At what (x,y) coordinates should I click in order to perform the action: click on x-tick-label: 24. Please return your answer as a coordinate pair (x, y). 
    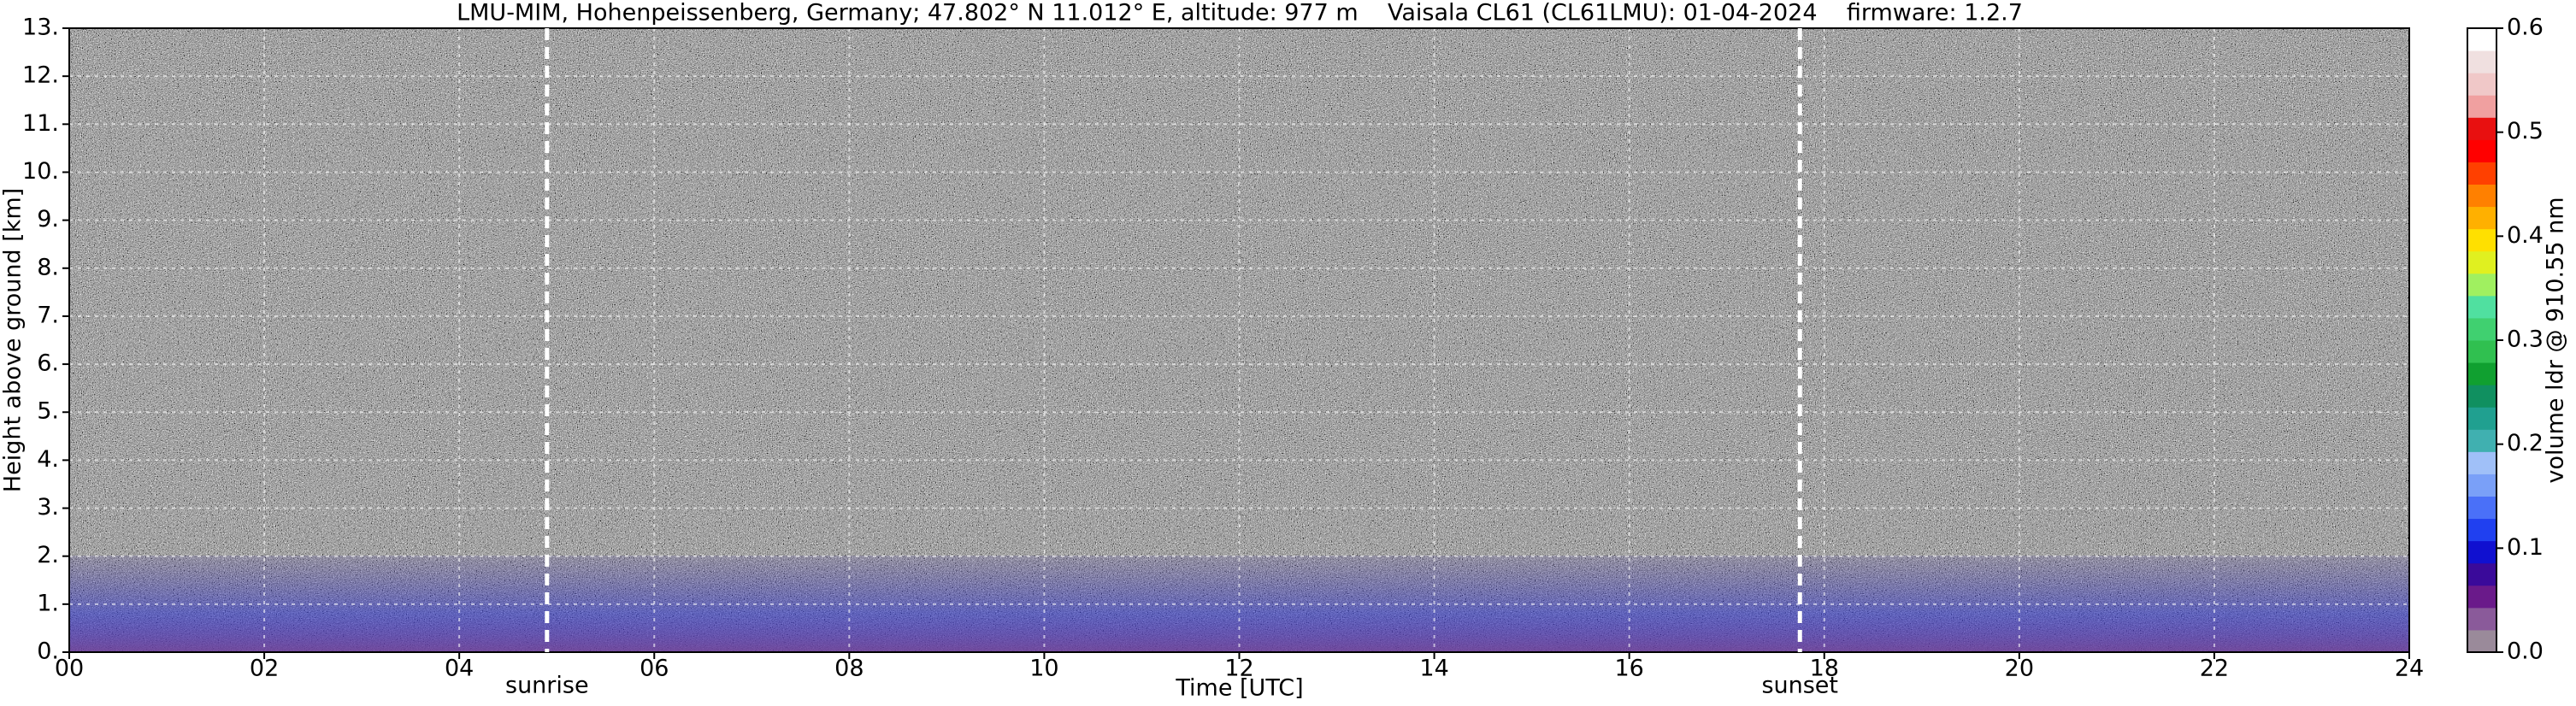
    Looking at the image, I should click on (2409, 669).